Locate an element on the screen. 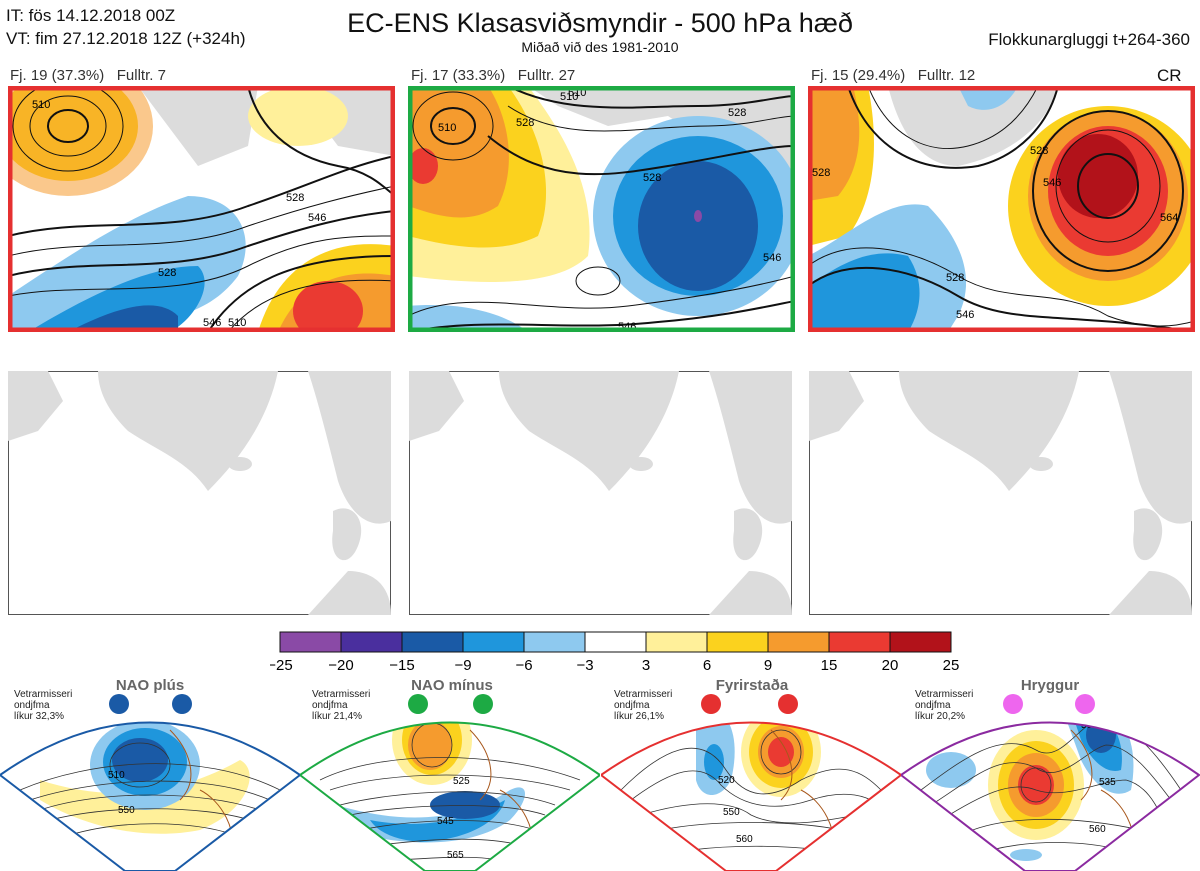  contour-label-535: 535 is located at coordinates (1107, 782).